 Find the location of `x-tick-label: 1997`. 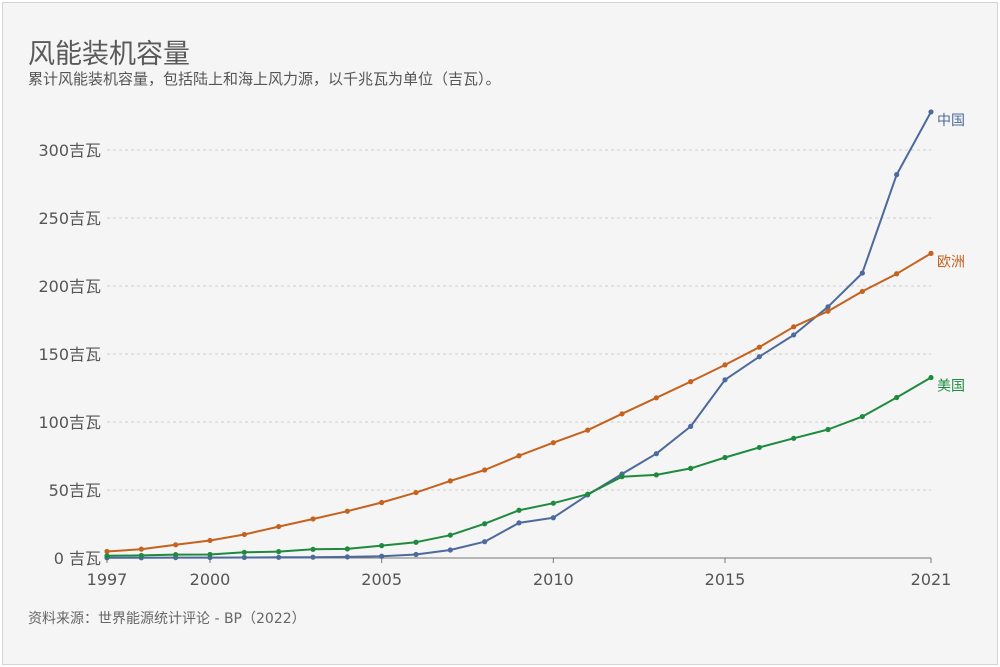

x-tick-label: 1997 is located at coordinates (107, 579).